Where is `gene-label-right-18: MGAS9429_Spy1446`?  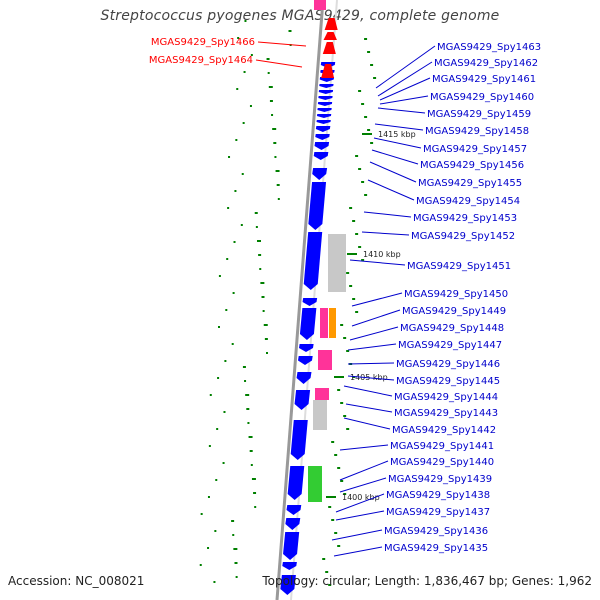 gene-label-right-18: MGAS9429_Spy1446 is located at coordinates (448, 364).